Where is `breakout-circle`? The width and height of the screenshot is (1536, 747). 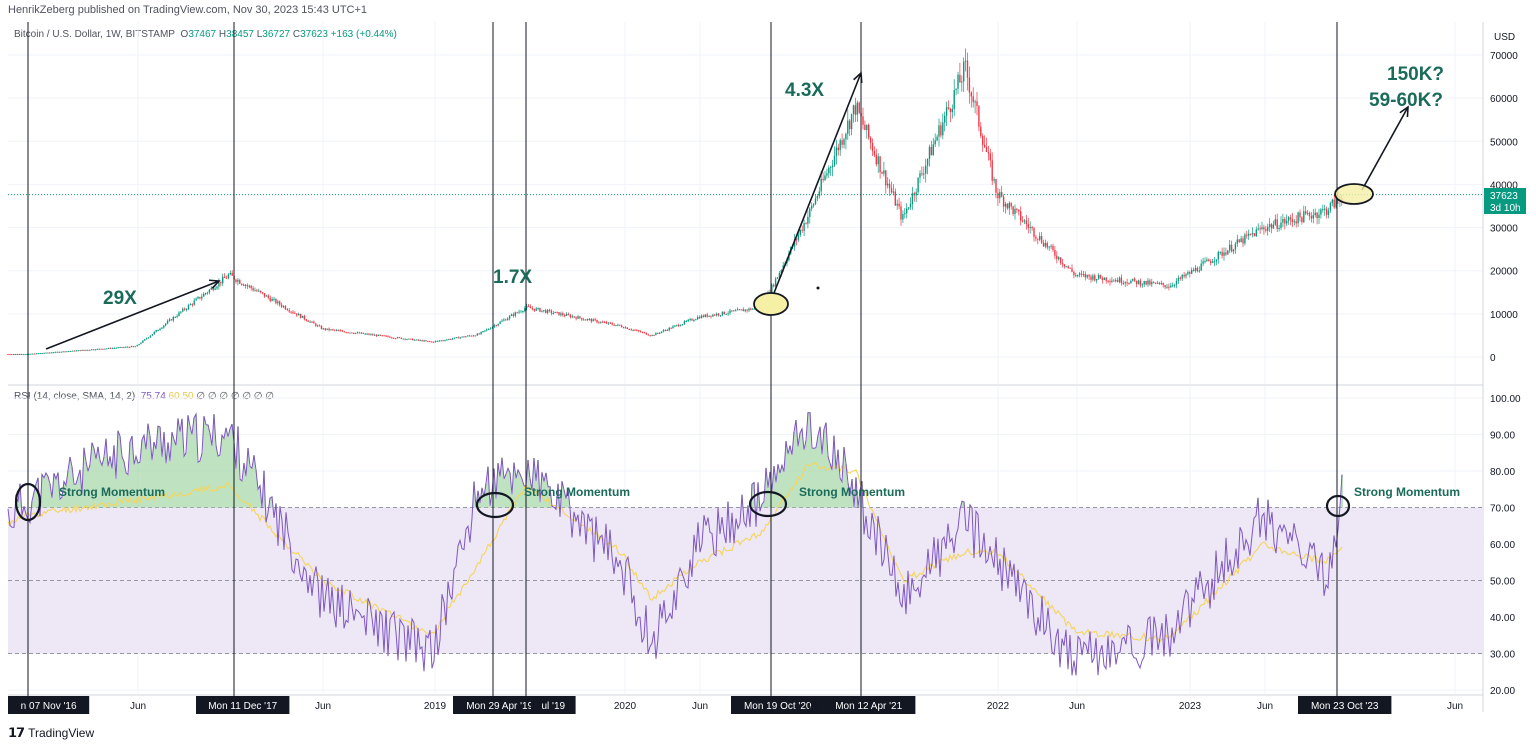 breakout-circle is located at coordinates (771, 304).